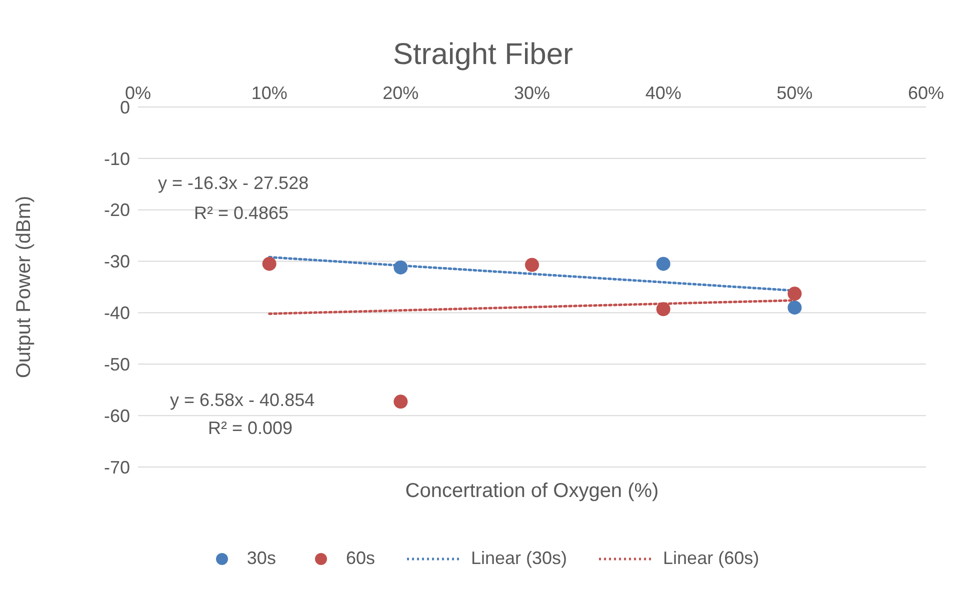  I want to click on annotation: R² = 0.009, so click(250, 428).